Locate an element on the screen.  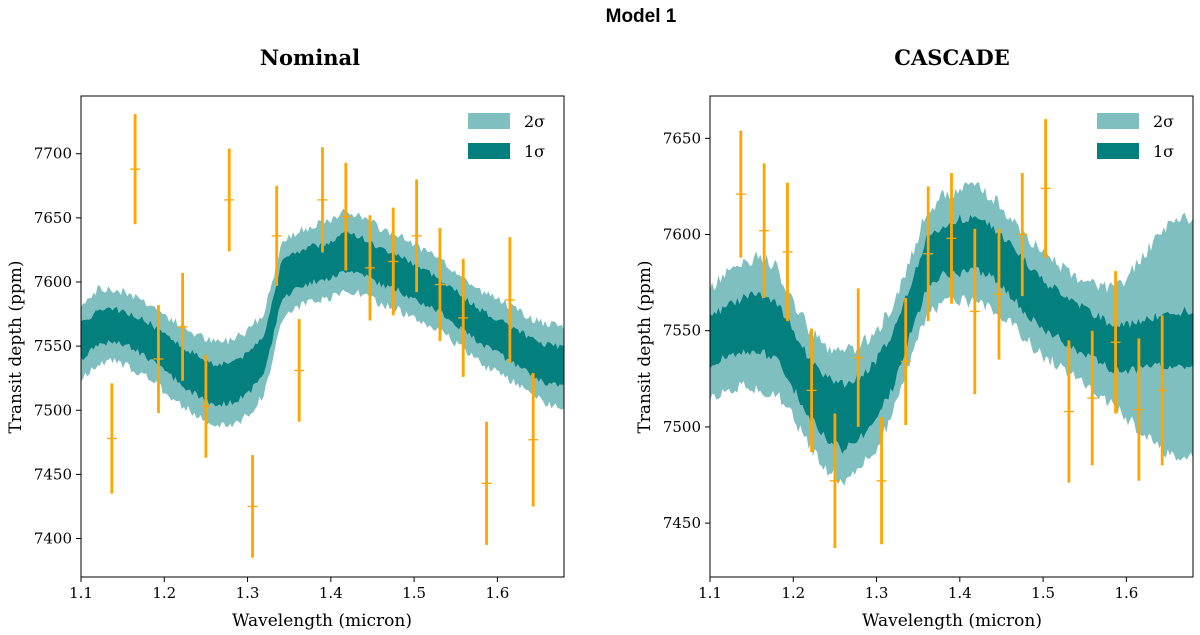
panel-title: Nominal is located at coordinates (310, 57).